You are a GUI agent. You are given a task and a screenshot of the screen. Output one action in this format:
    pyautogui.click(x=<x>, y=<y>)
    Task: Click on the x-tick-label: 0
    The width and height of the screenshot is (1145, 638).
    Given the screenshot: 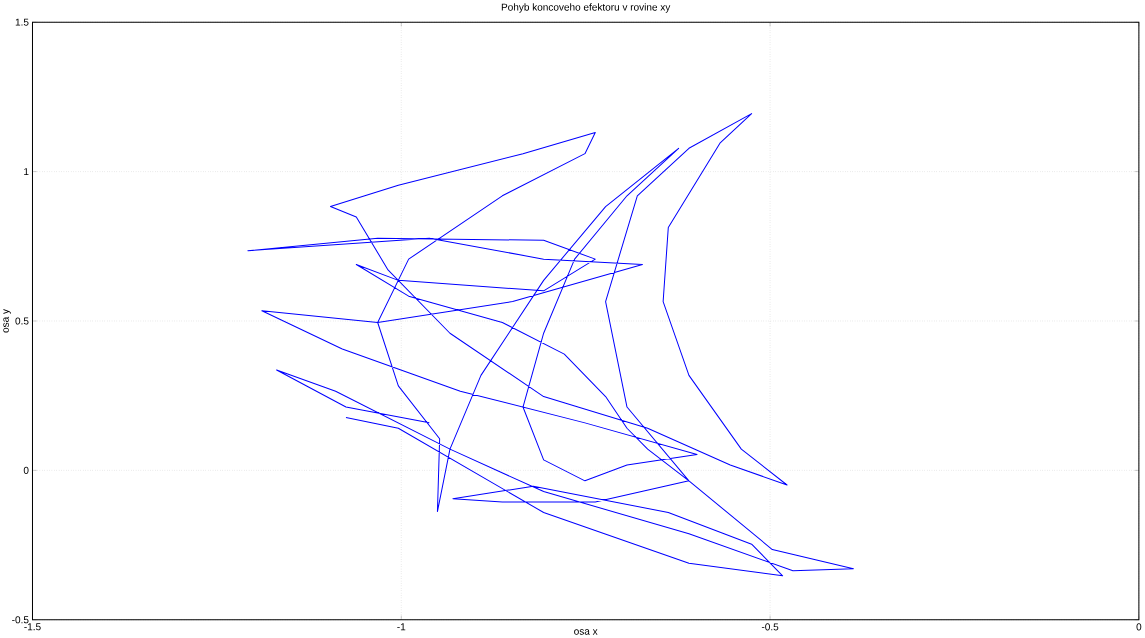 What is the action you would take?
    pyautogui.click(x=1139, y=627)
    